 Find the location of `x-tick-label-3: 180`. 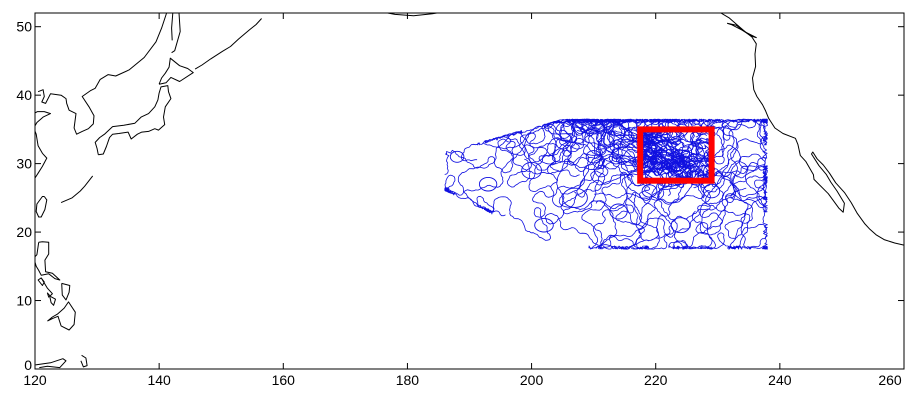

x-tick-label-3: 180 is located at coordinates (408, 380).